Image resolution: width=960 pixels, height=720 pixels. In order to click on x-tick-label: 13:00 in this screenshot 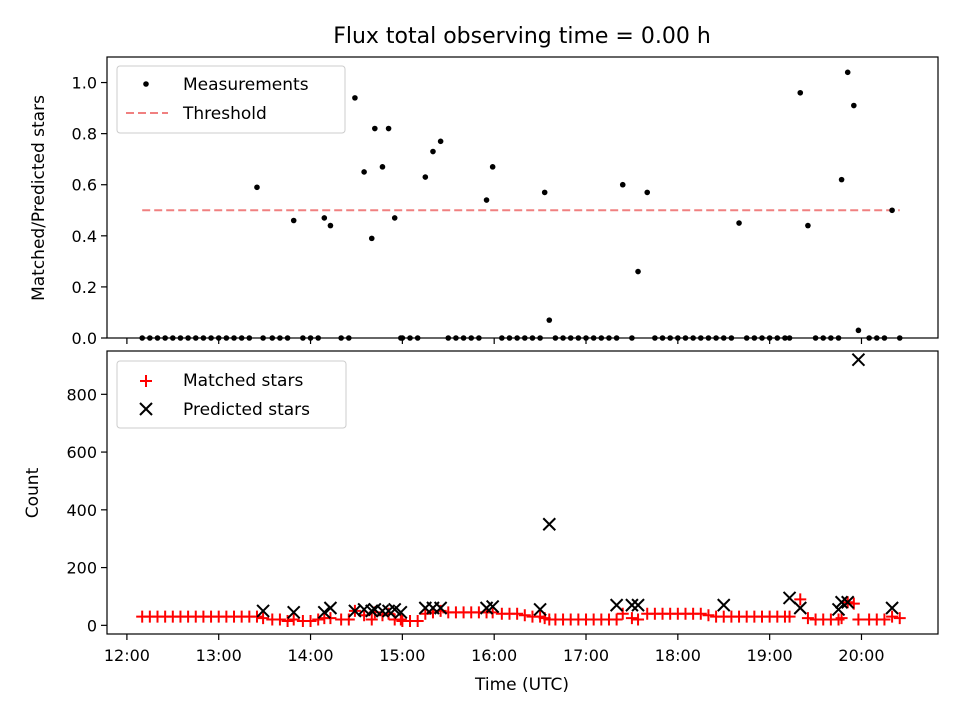, I will do `click(219, 655)`.